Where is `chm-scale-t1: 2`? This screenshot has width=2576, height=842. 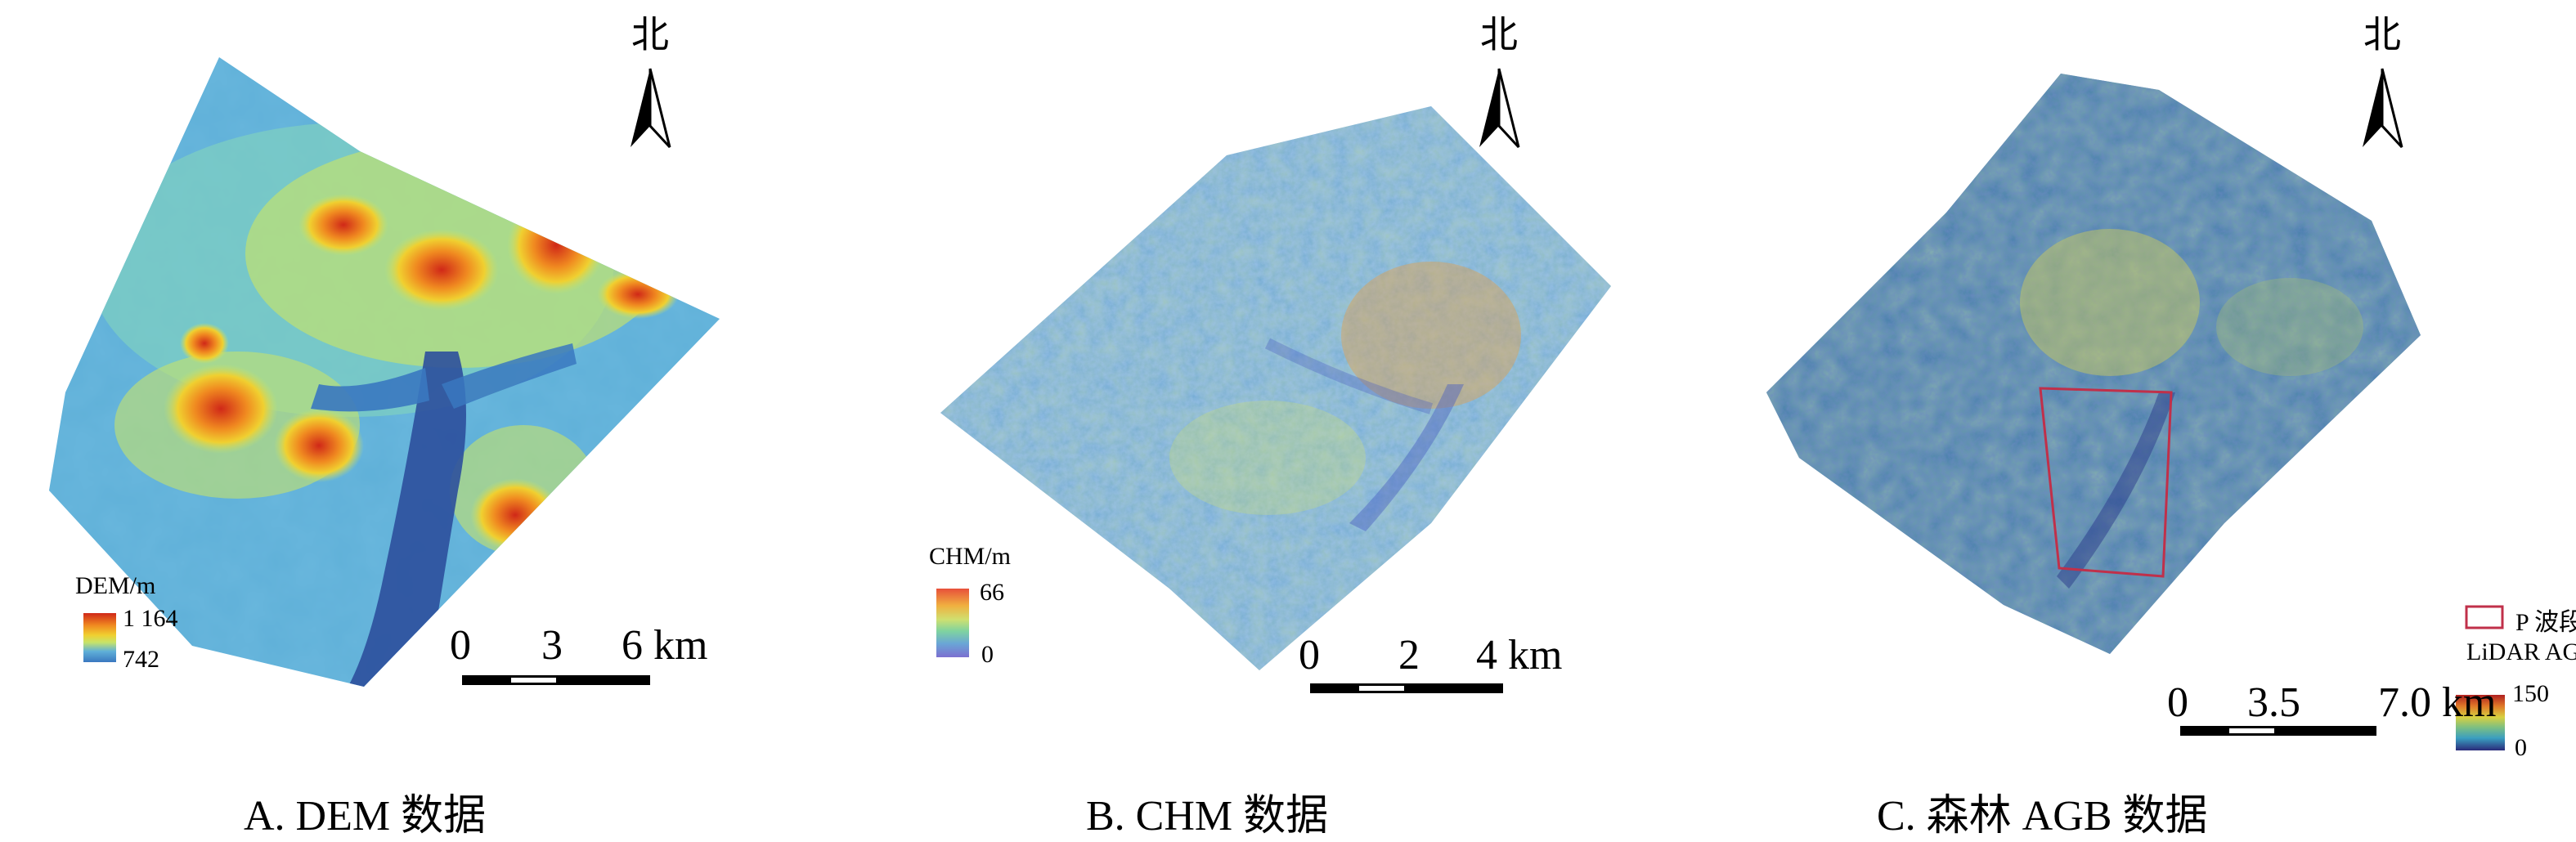 chm-scale-t1: 2 is located at coordinates (1409, 655).